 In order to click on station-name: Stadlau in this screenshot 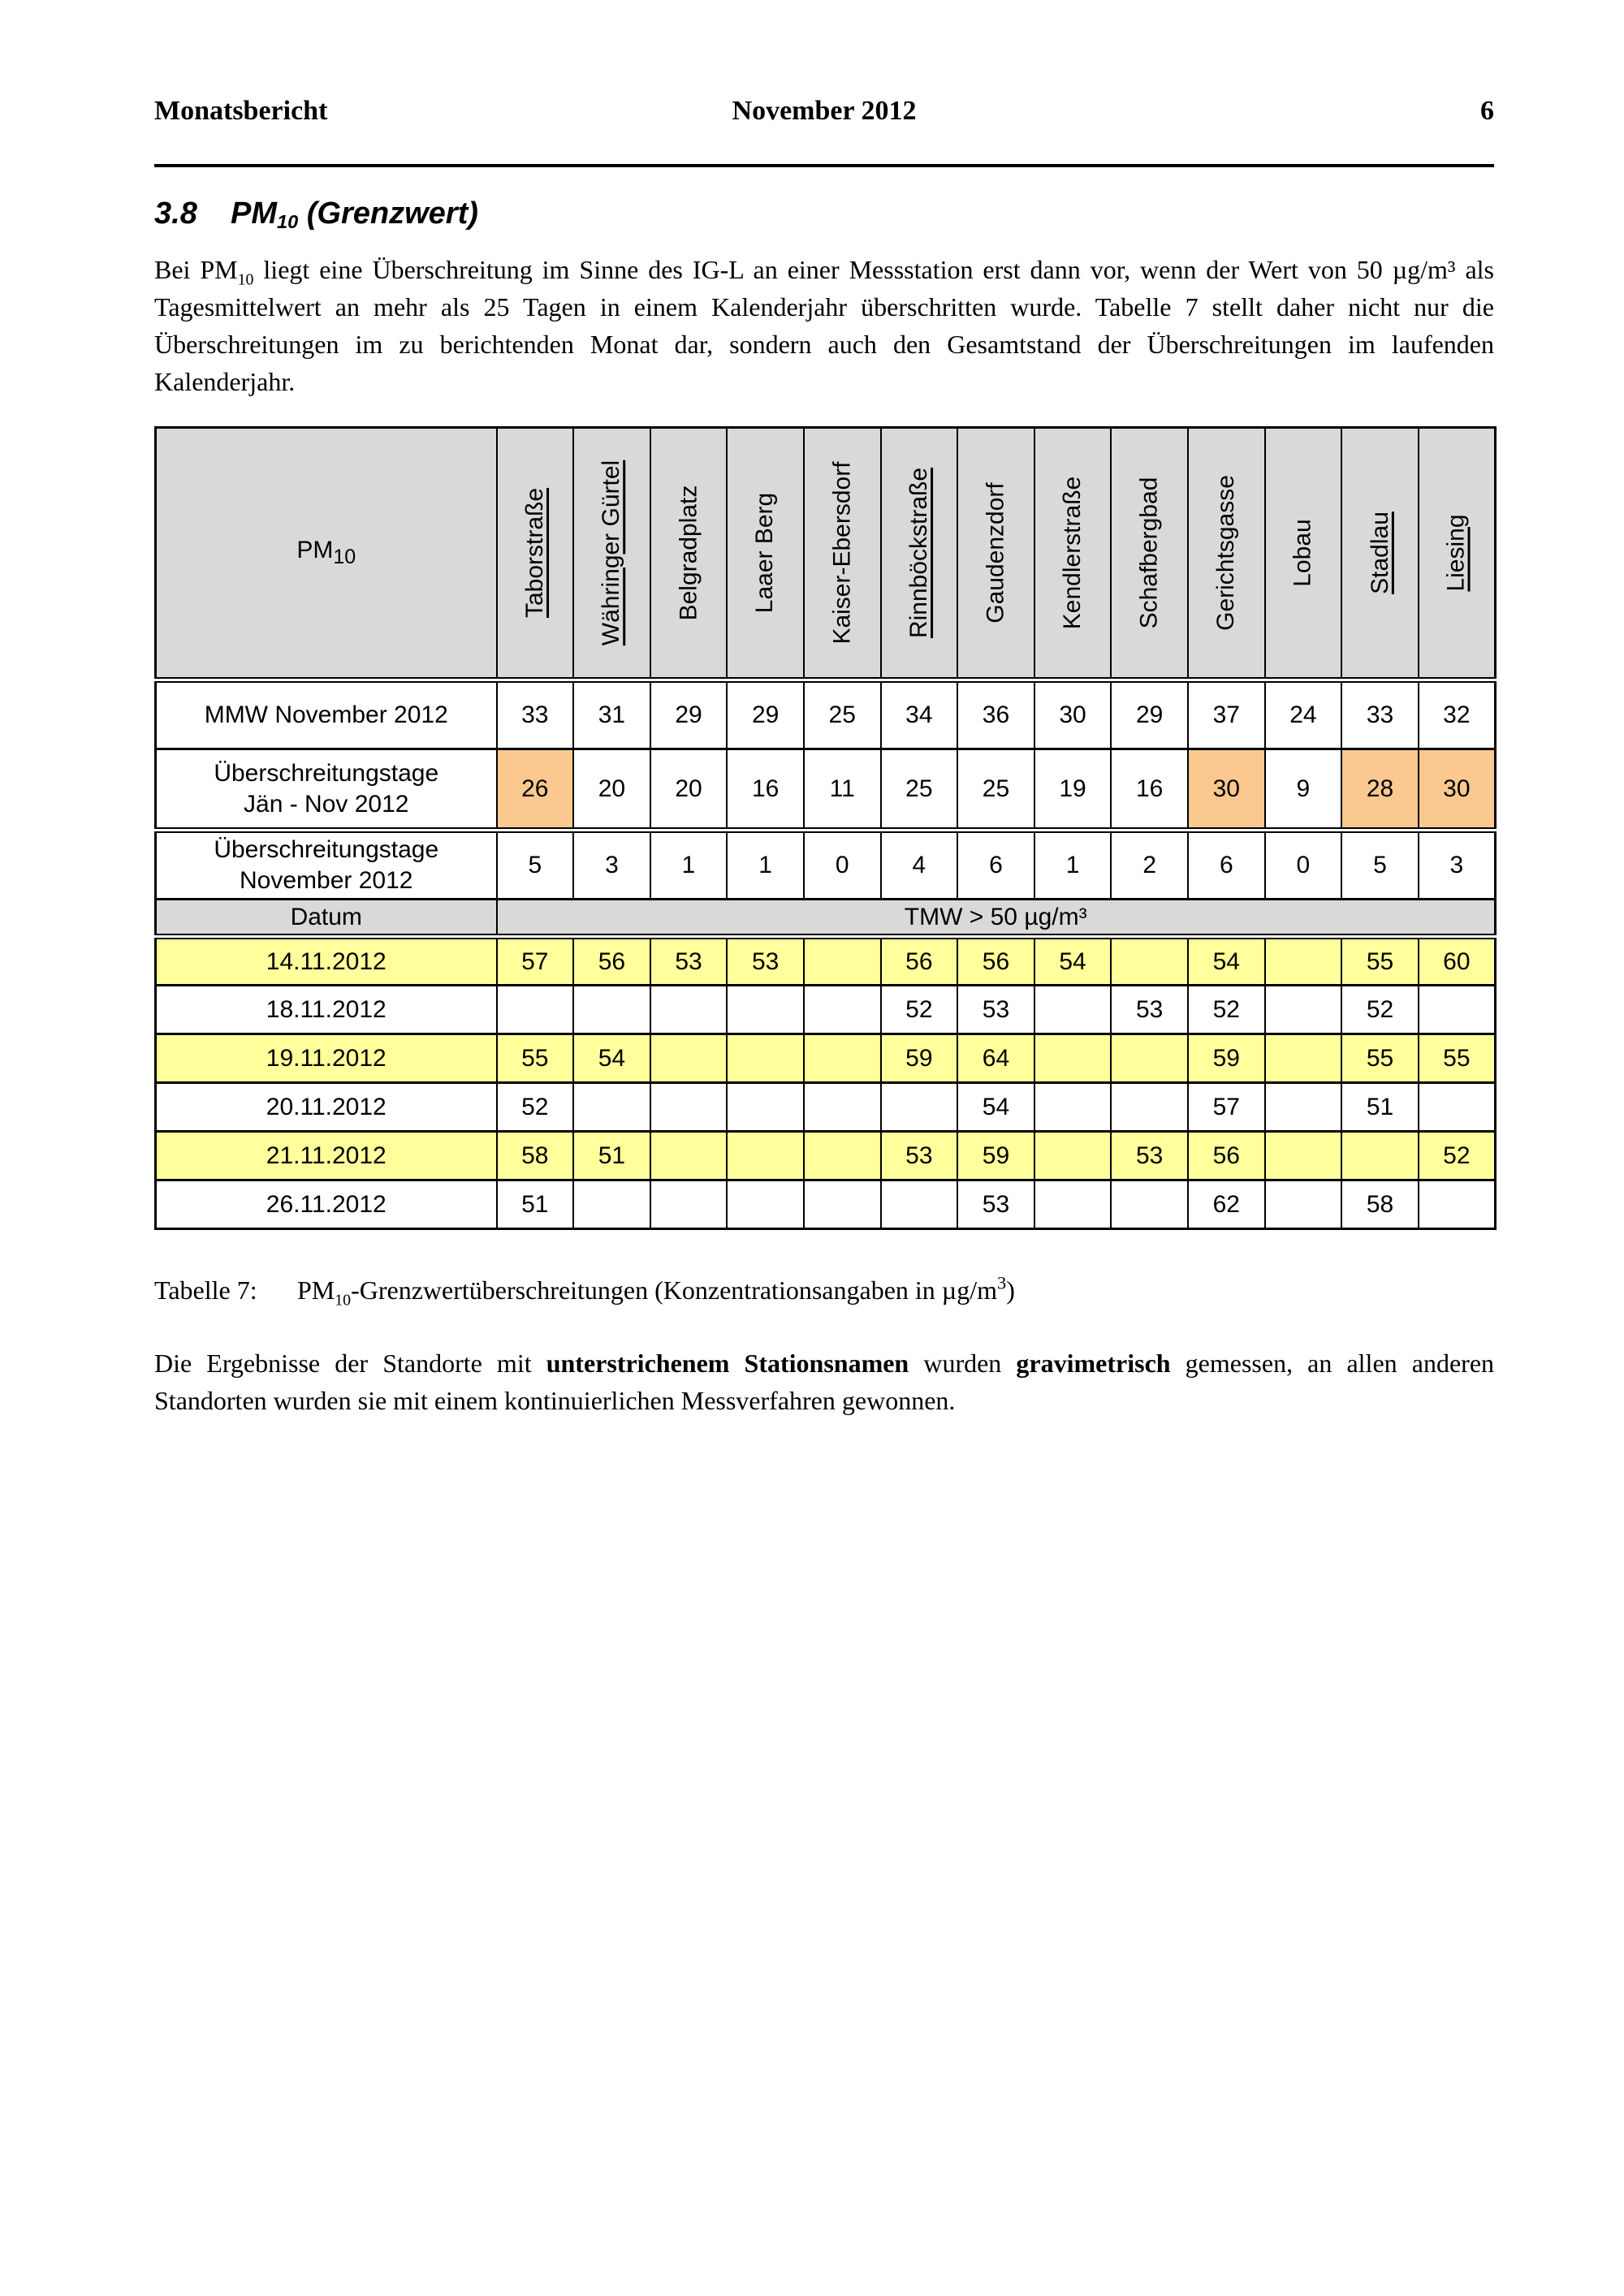, I will do `click(1380, 552)`.